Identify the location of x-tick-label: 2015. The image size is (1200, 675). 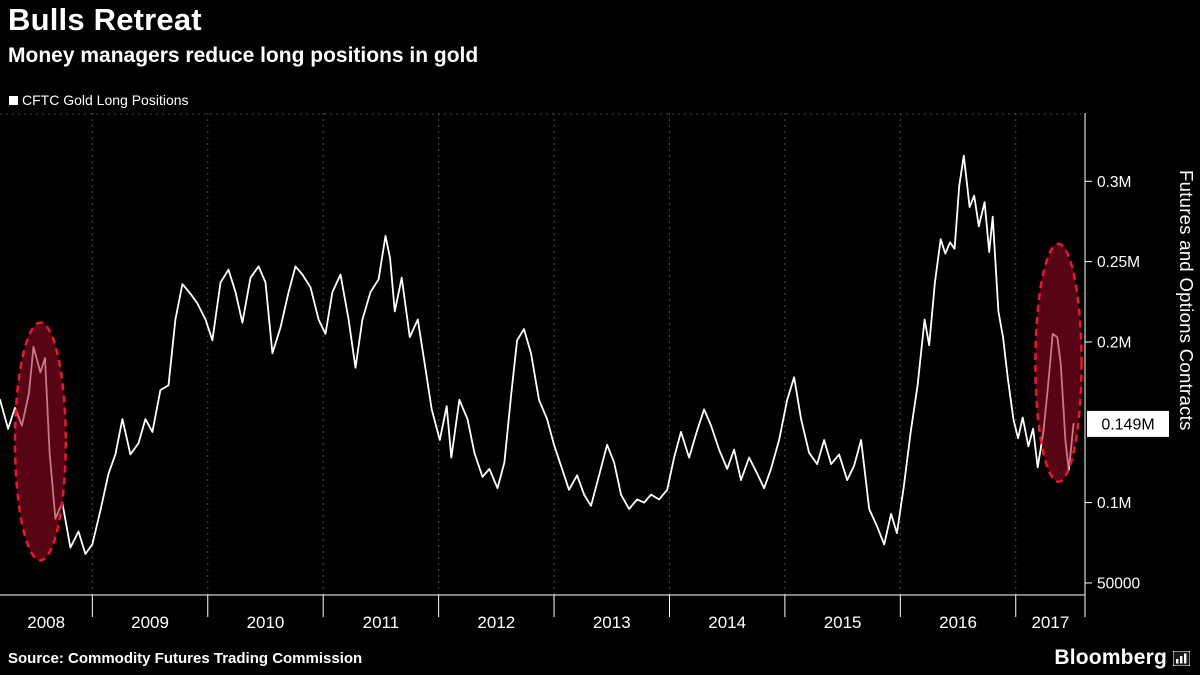
(843, 622).